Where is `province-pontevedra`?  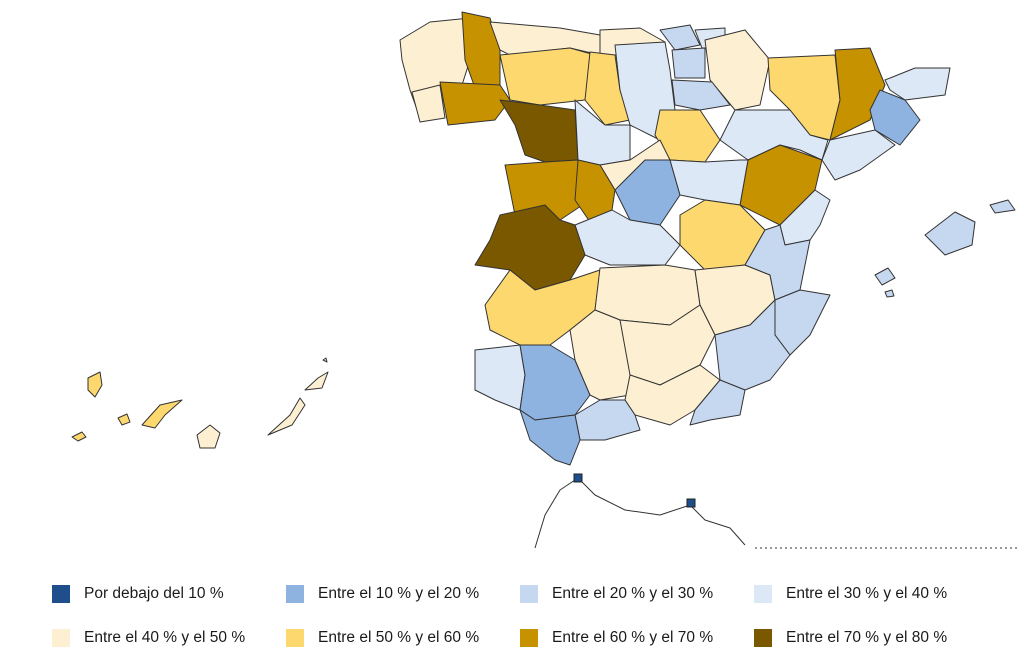 province-pontevedra is located at coordinates (428, 103).